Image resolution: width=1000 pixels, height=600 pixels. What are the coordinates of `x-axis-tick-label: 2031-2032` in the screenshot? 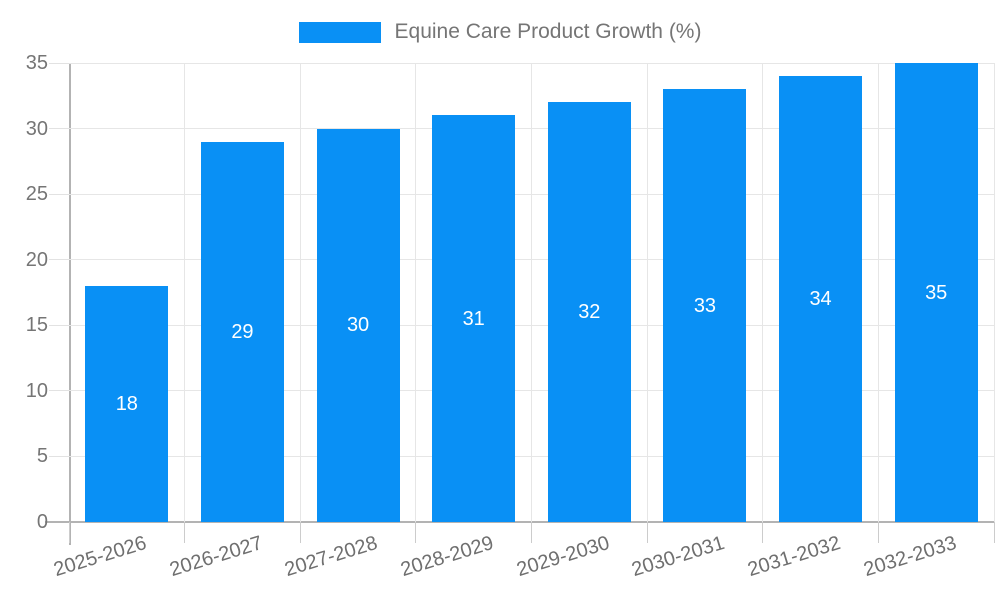 It's located at (794, 557).